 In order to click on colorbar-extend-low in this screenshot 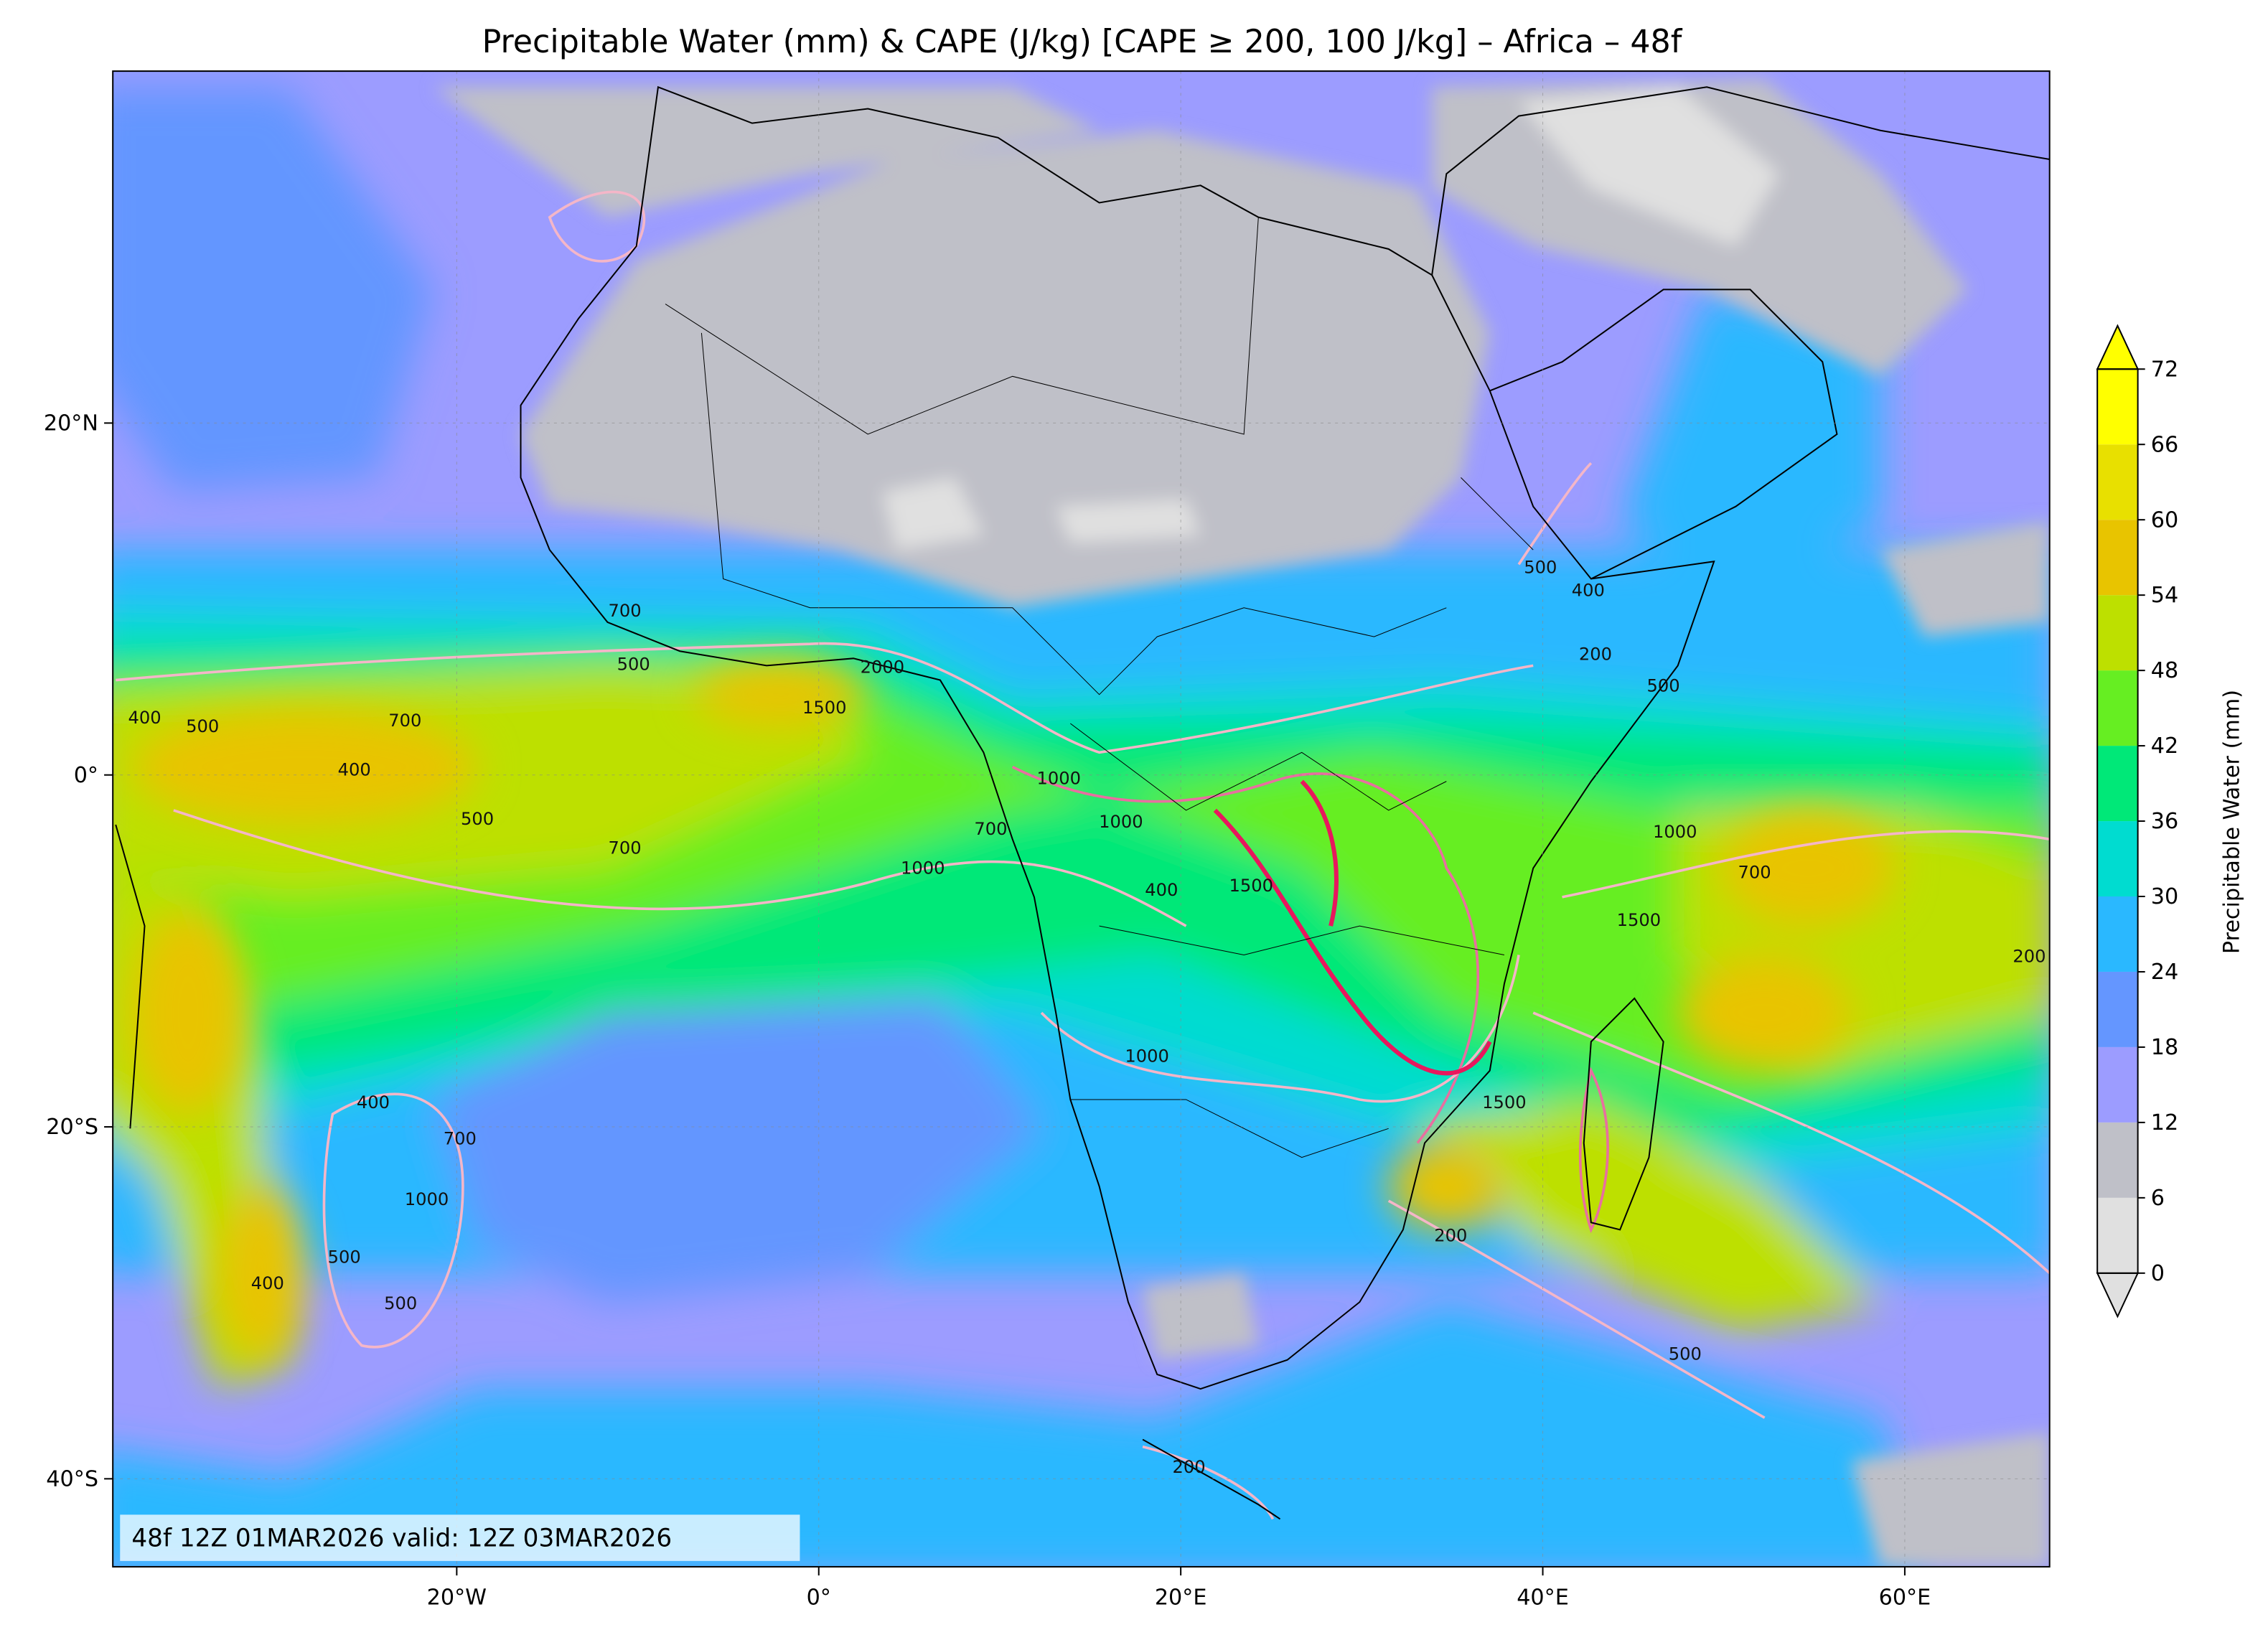, I will do `click(2118, 1295)`.